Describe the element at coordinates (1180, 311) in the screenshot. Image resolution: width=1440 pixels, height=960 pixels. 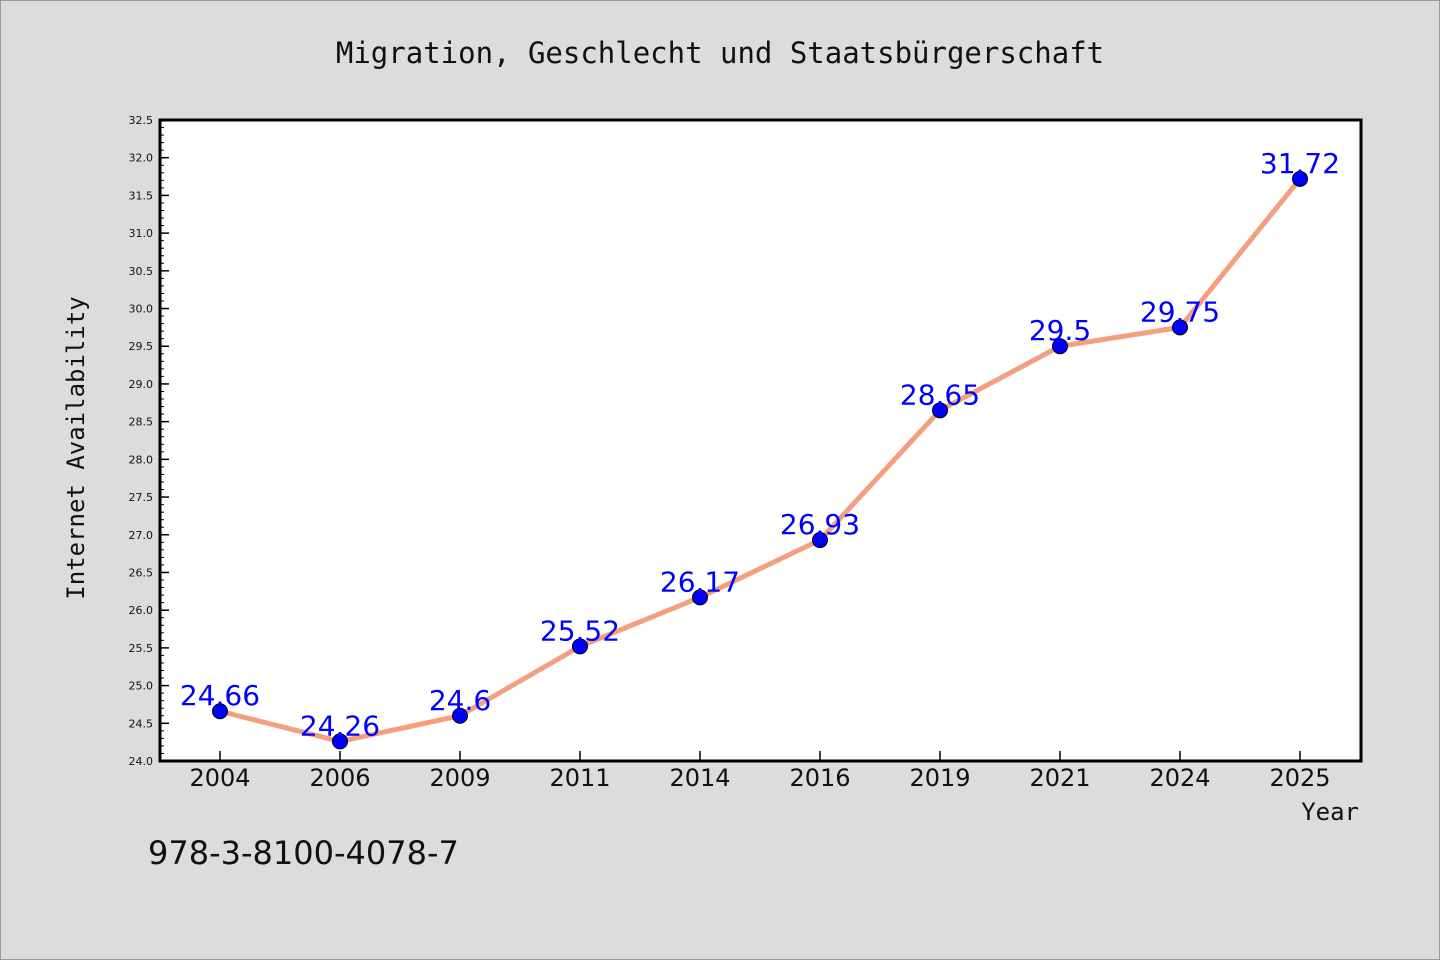
I see `data-label: 29.75` at that location.